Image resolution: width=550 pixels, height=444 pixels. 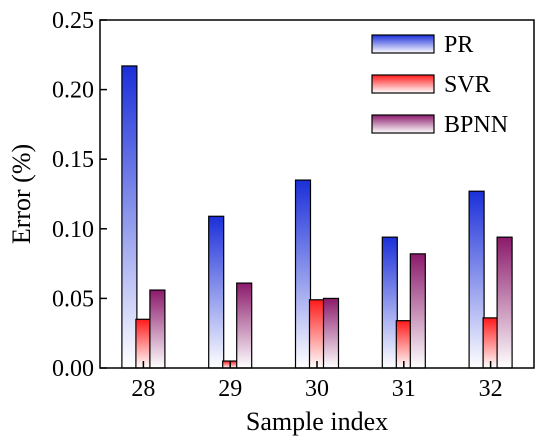 What do you see at coordinates (491, 389) in the screenshot?
I see `x-tick-label: 32` at bounding box center [491, 389].